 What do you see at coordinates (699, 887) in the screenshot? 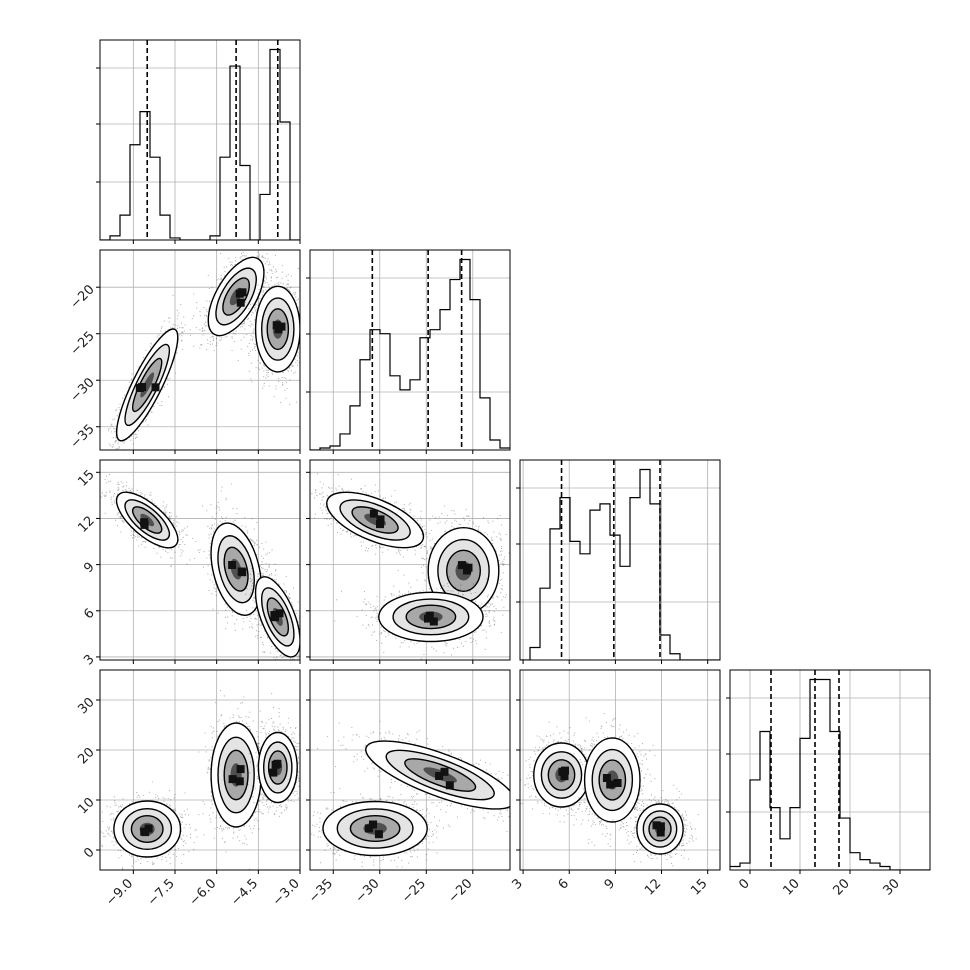
I see `x-tick-label-2-4: 15` at bounding box center [699, 887].